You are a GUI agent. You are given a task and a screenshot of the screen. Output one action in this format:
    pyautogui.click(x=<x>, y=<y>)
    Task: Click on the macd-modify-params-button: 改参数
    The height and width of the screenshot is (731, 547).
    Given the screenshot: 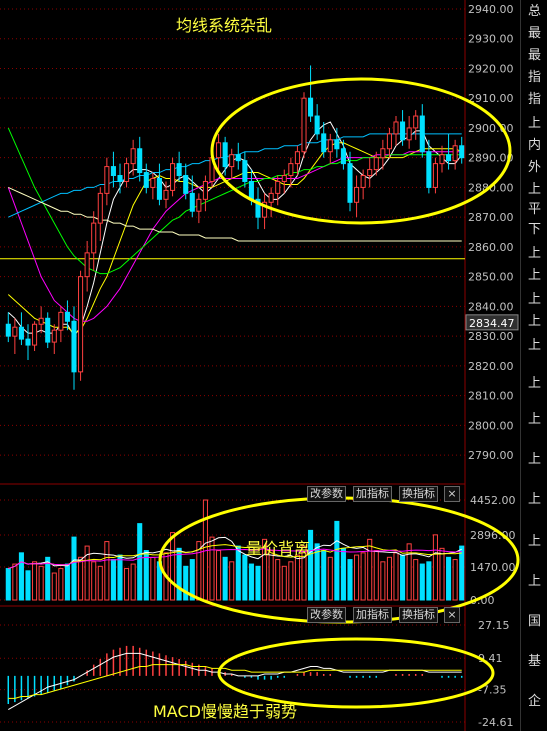 What is the action you would take?
    pyautogui.click(x=326, y=615)
    